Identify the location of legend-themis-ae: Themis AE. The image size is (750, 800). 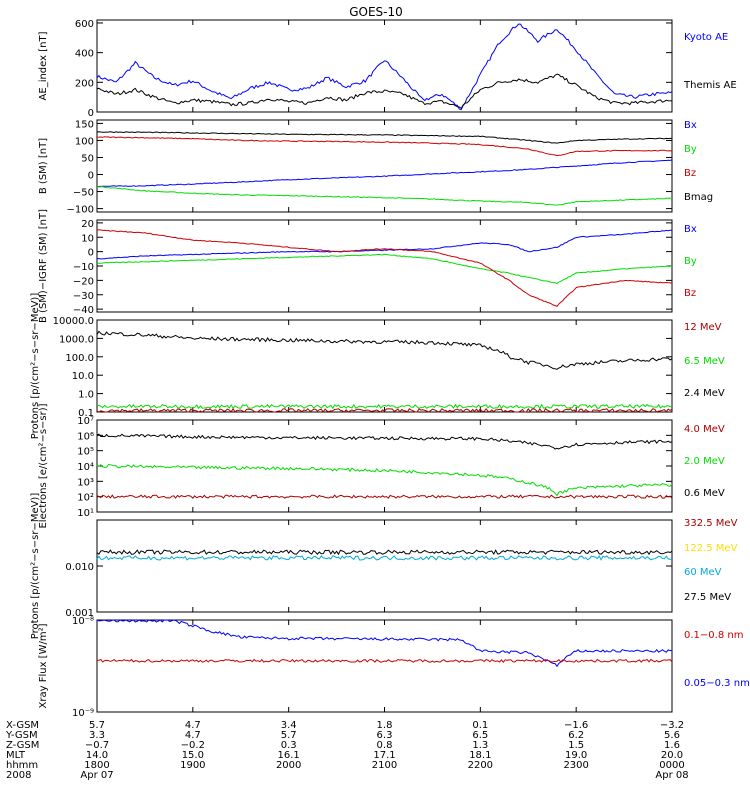
(710, 85).